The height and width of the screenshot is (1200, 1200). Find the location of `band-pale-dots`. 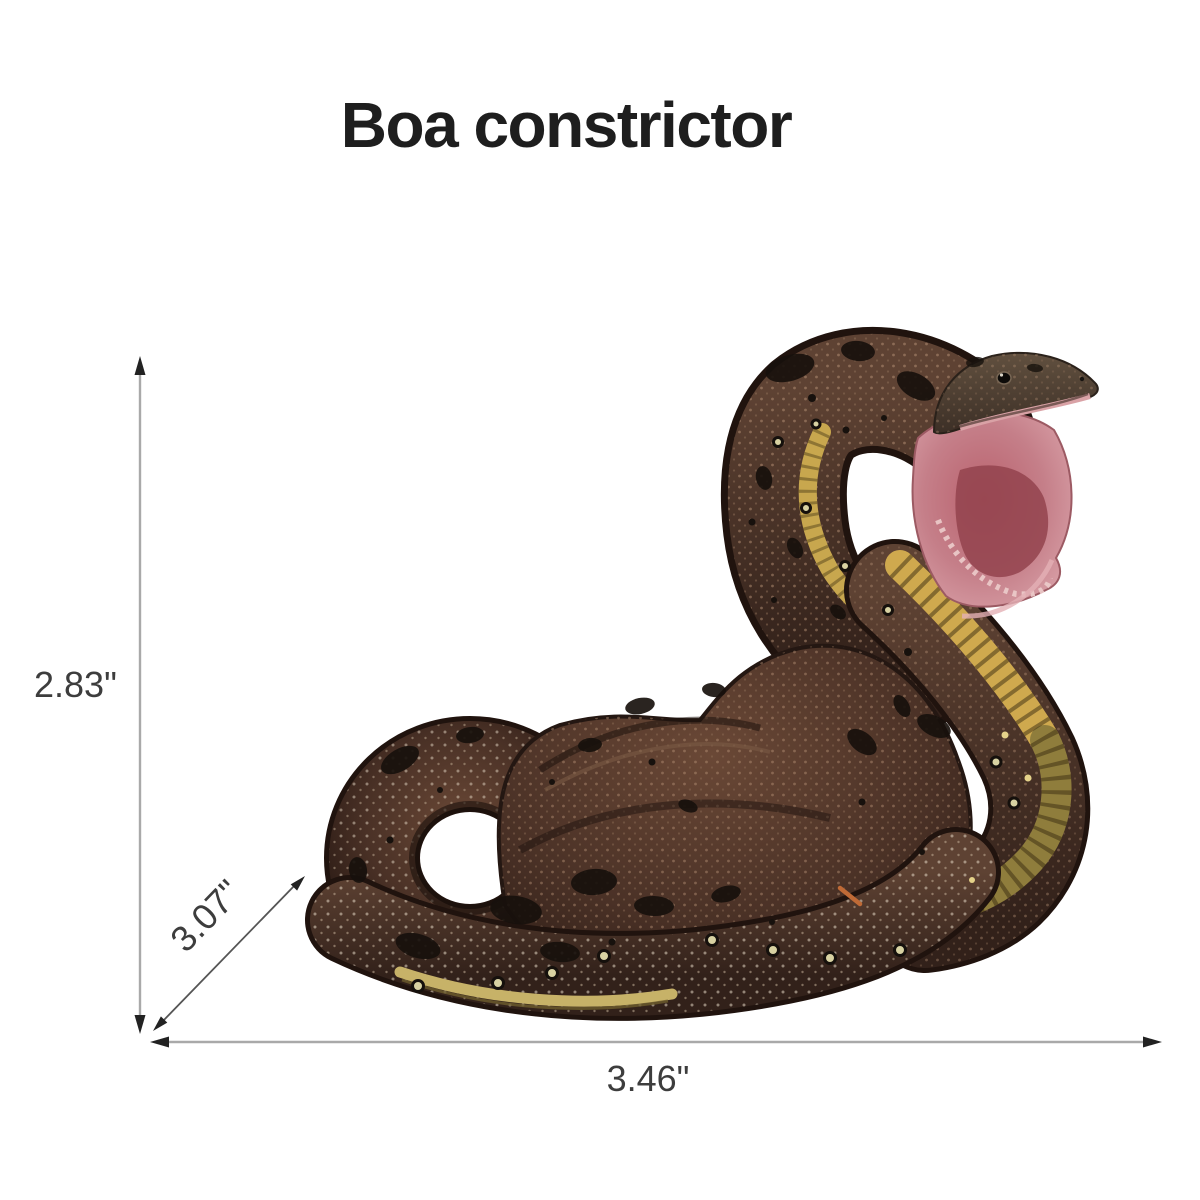

band-pale-dots is located at coordinates (1000, 807).